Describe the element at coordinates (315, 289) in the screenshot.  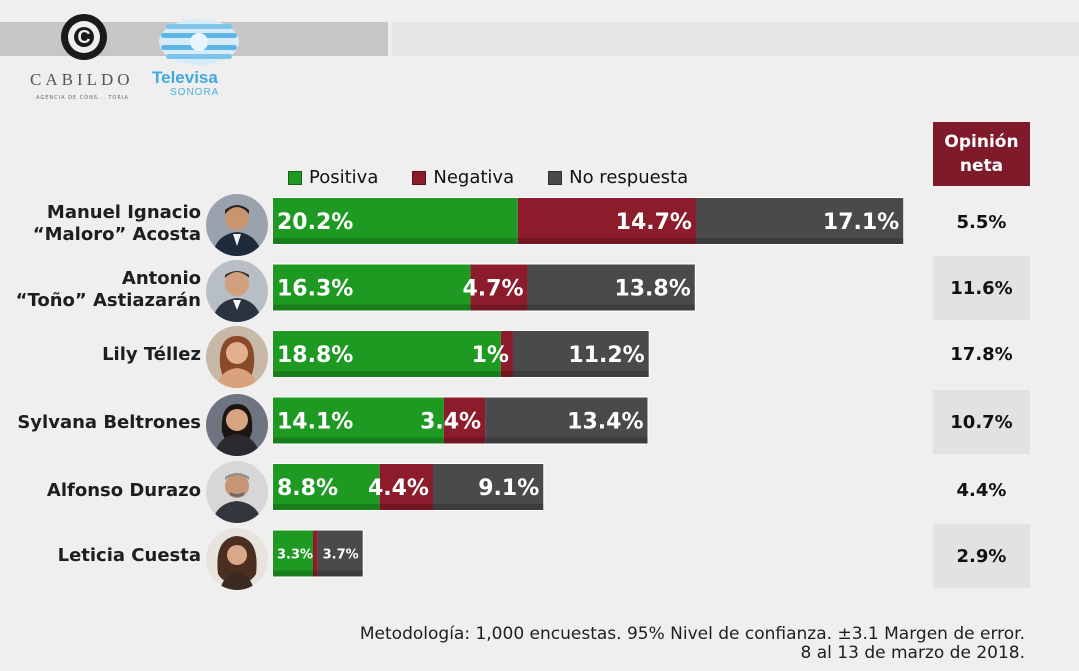
I see `bar-value-label-positiva: 16.3%` at that location.